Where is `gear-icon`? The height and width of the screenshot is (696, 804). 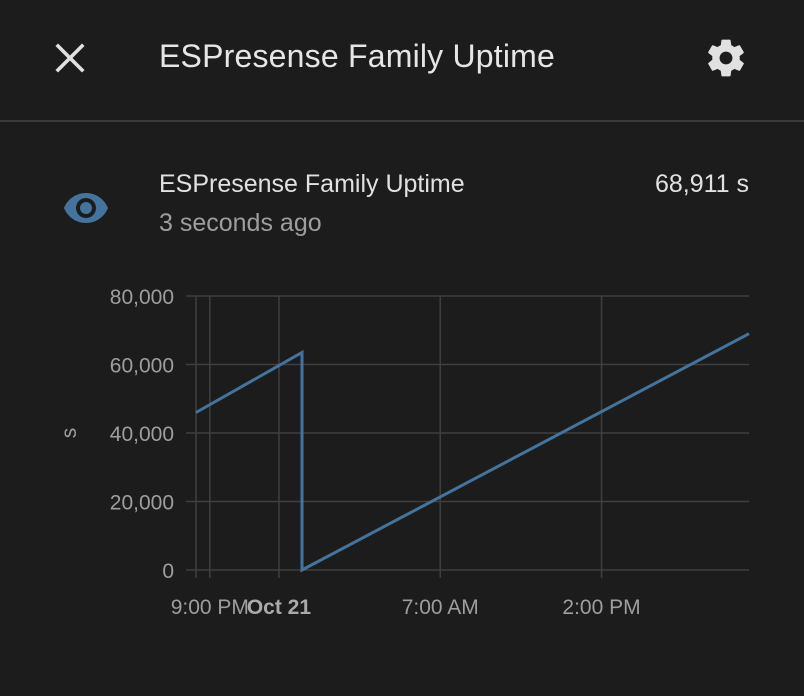 gear-icon is located at coordinates (726, 58).